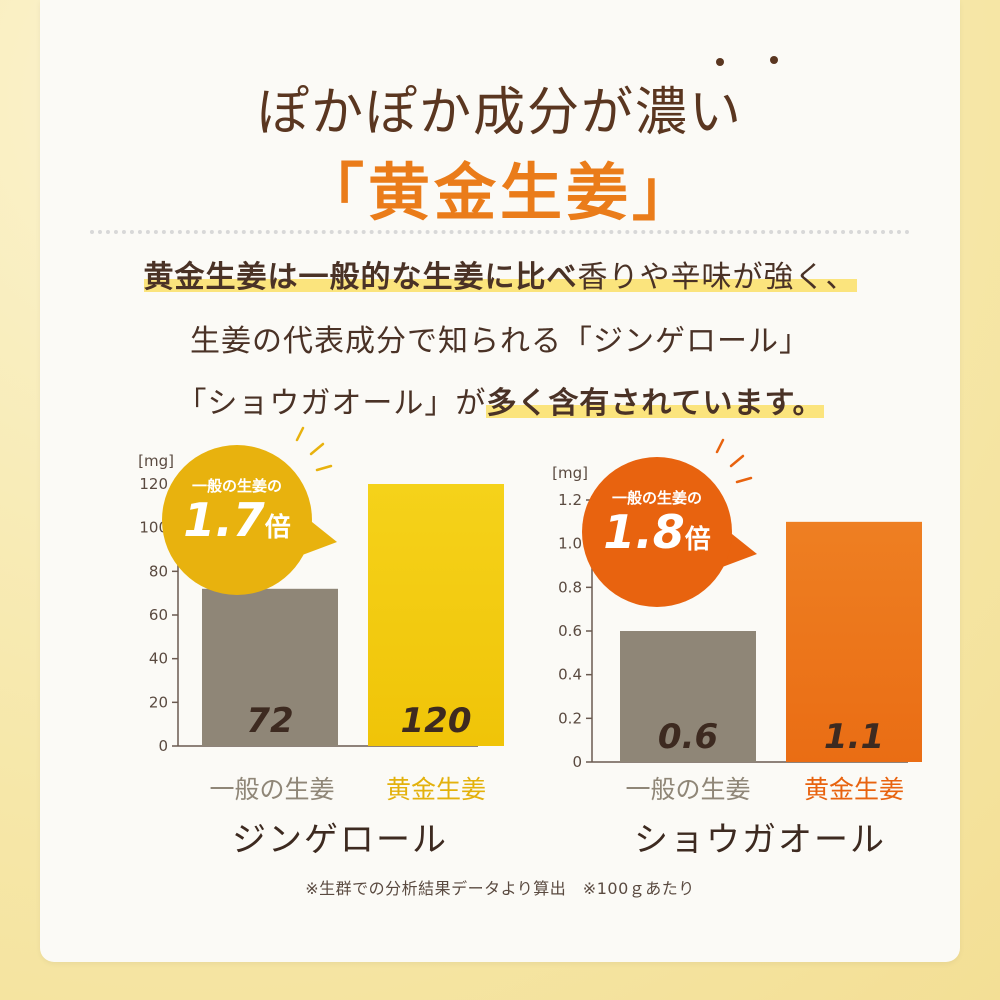 This screenshot has width=1000, height=1000. I want to click on lead-line1: 黄金生姜は一般的な生姜に比べ香りや辛味が強く、, so click(500, 274).